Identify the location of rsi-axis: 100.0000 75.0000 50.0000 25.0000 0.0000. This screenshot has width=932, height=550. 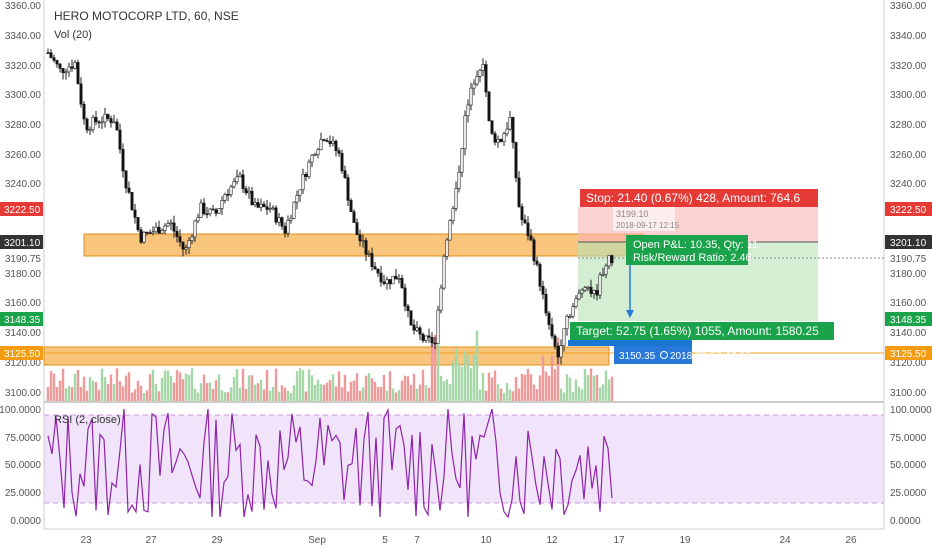
(911, 466).